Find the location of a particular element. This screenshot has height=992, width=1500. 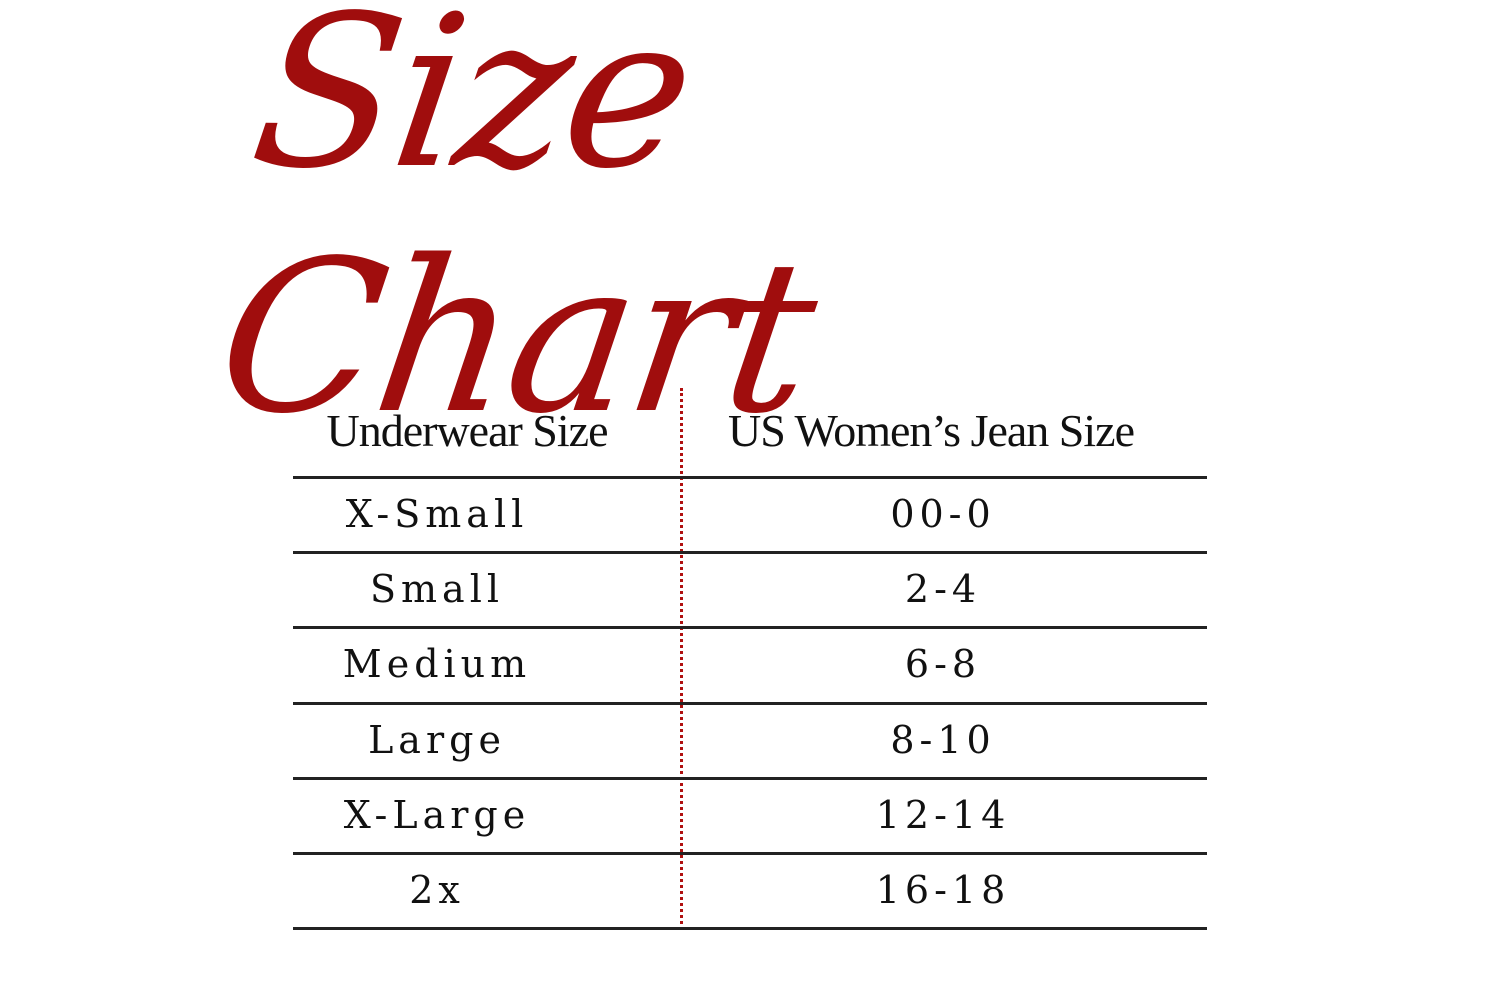

header-underwear-size: Underwear Size is located at coordinates (467, 430).